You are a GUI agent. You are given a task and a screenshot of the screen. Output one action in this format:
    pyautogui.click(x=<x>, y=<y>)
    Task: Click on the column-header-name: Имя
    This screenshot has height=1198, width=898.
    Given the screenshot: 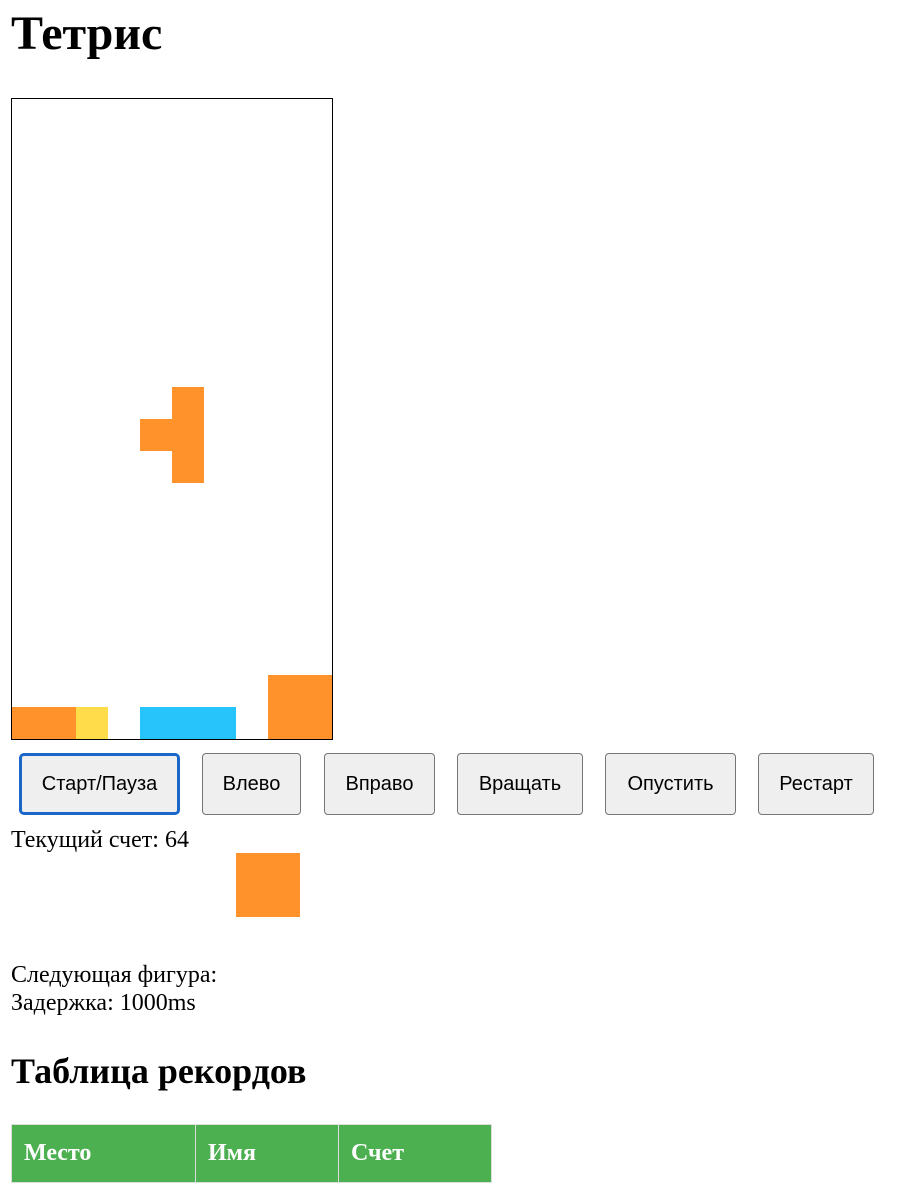 What is the action you would take?
    pyautogui.click(x=267, y=1153)
    